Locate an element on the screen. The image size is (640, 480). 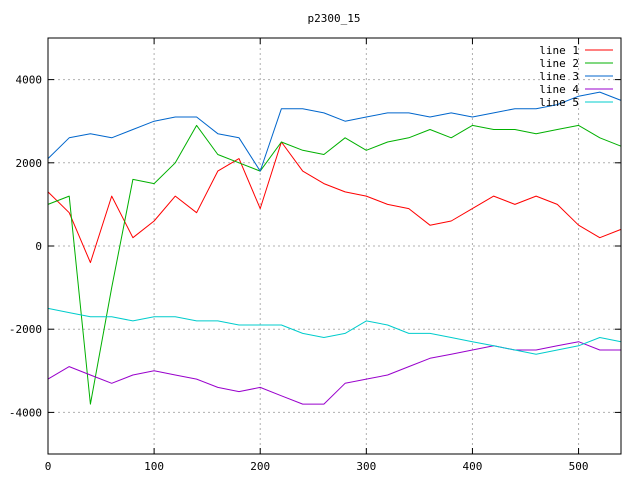
x-tick-label: 300 is located at coordinates (366, 466).